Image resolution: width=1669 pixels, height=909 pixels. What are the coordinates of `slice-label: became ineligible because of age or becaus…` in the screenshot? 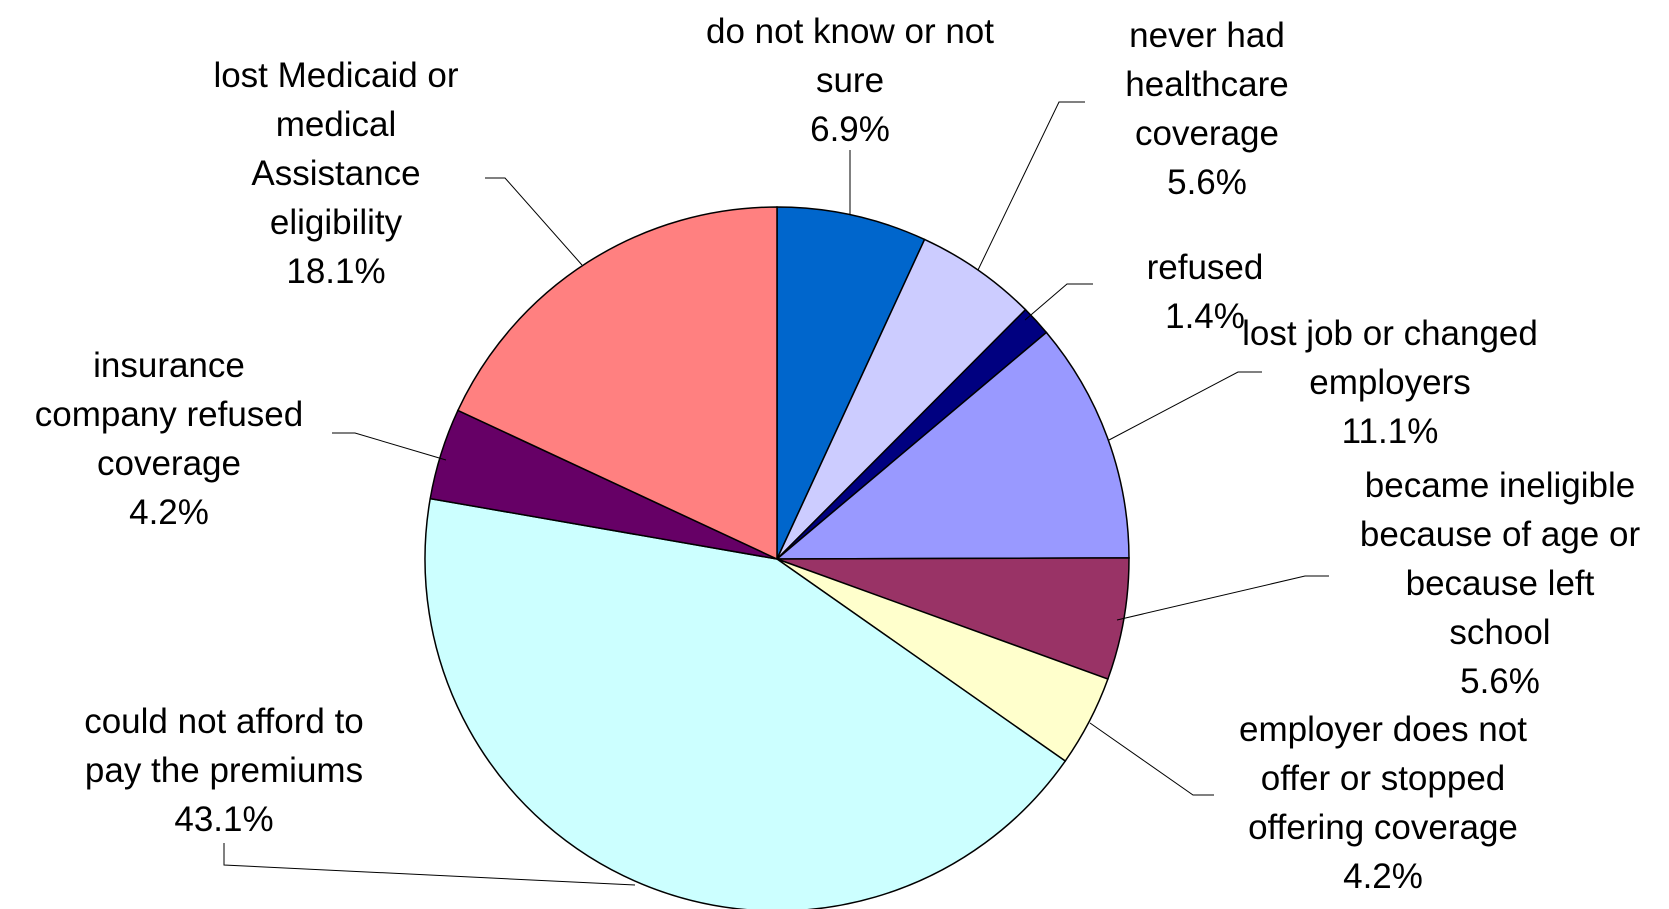 It's located at (1500, 583).